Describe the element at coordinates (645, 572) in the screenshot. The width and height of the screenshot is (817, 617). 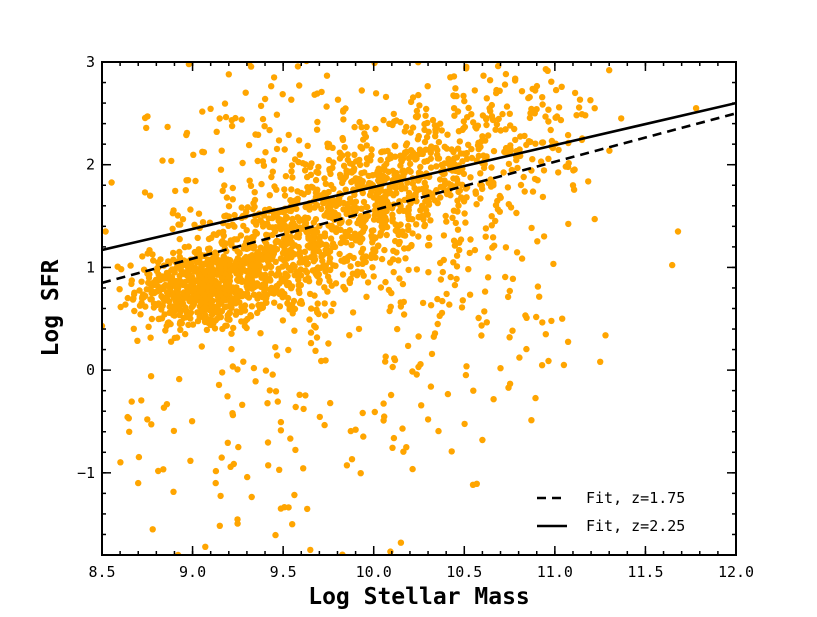
I see `x-tick-label: 11.5` at that location.